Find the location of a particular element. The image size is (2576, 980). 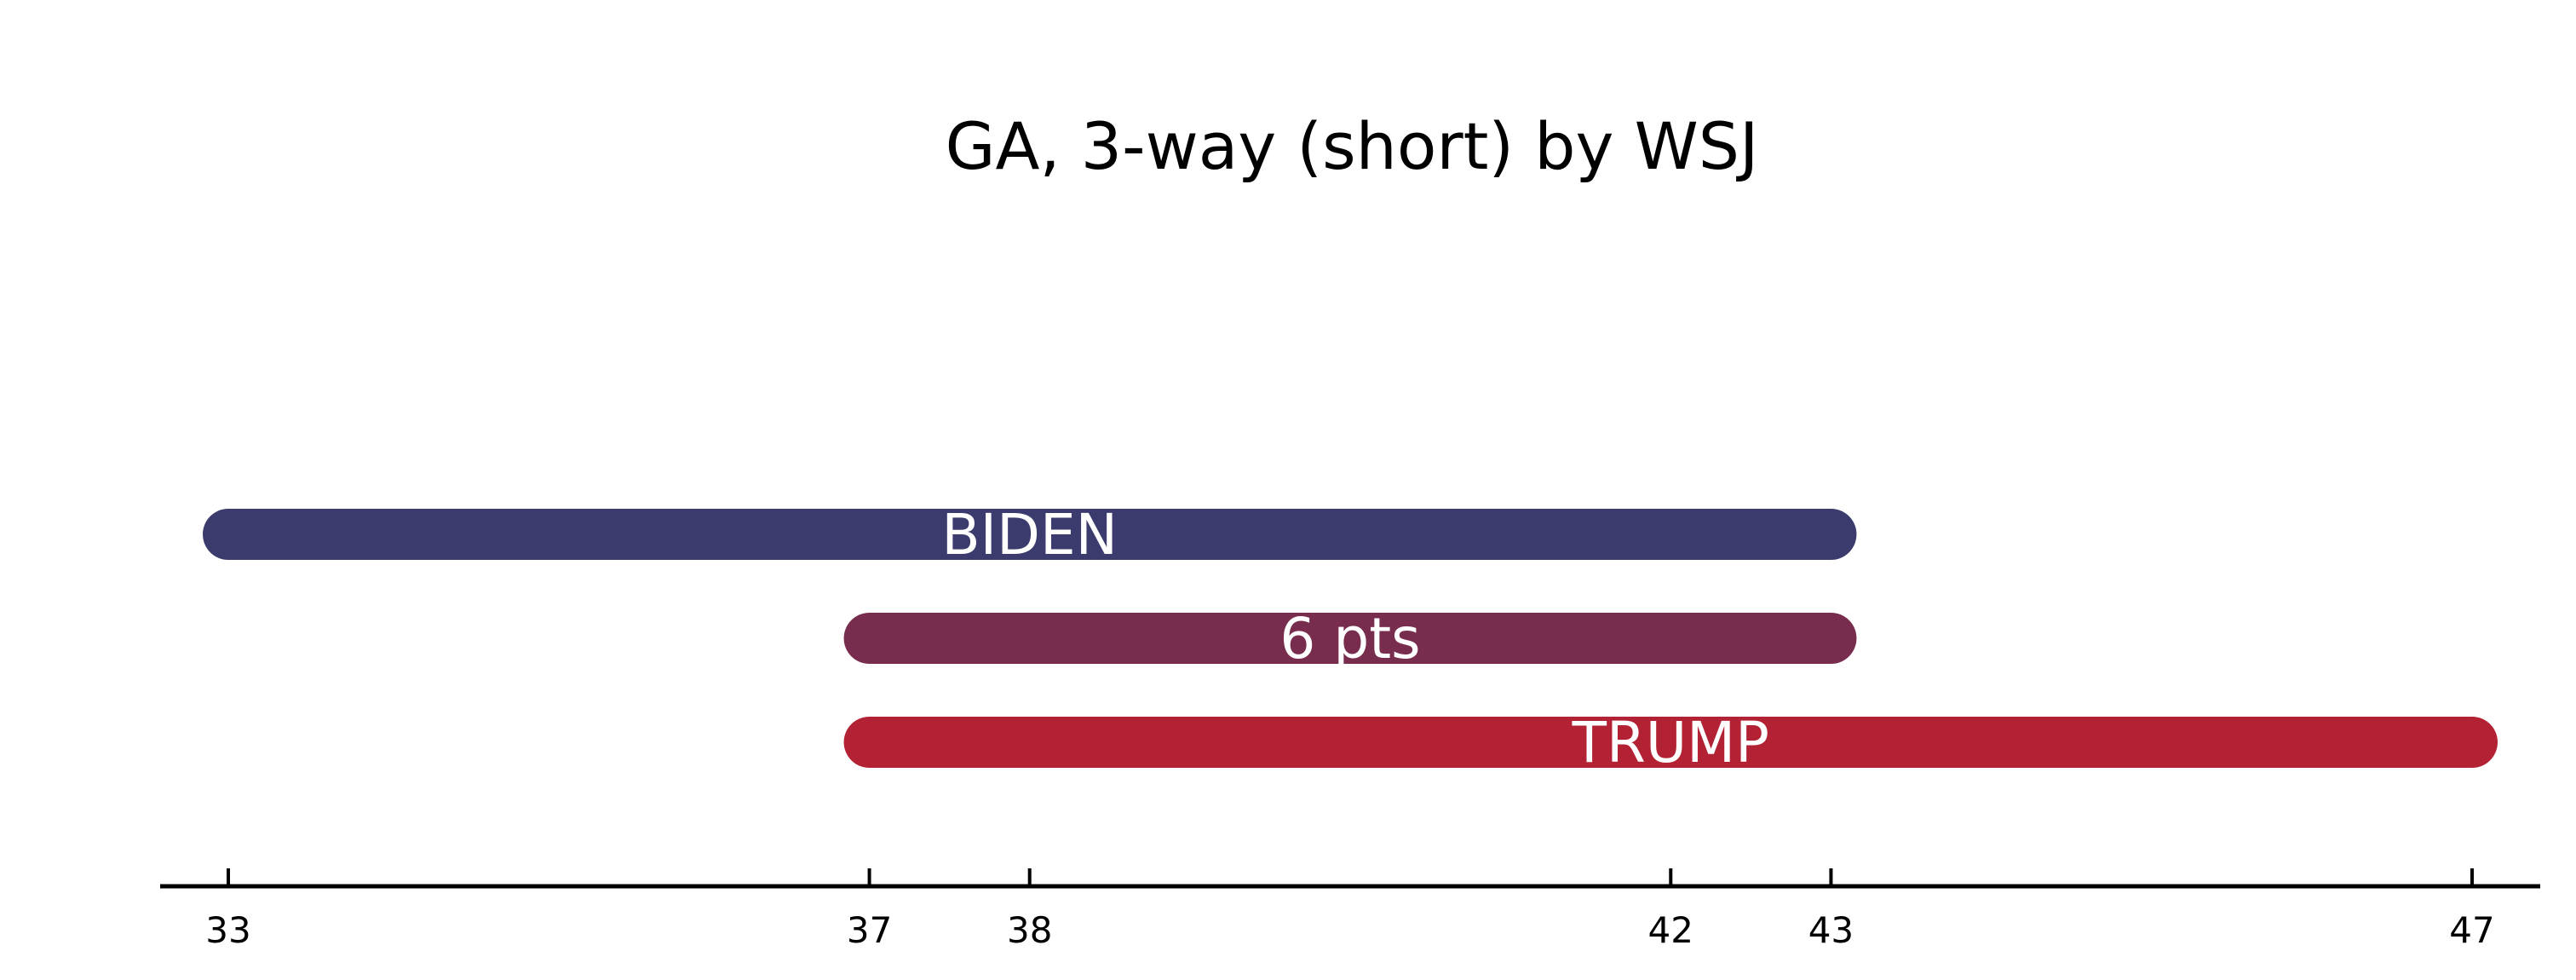

x-tick-label: 38 is located at coordinates (1030, 930).